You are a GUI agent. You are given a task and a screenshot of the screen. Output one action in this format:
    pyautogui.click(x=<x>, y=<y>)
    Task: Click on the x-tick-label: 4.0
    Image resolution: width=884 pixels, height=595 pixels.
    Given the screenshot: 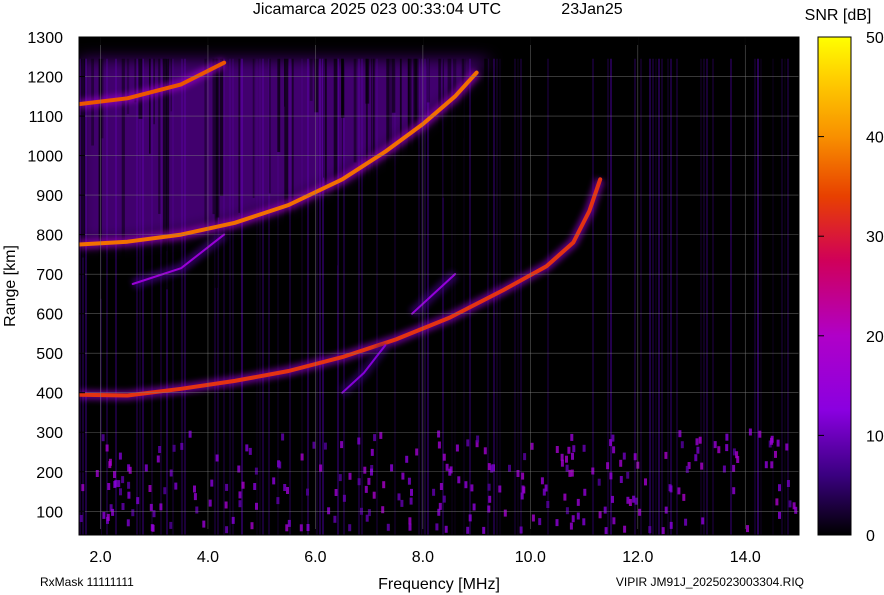 What is the action you would take?
    pyautogui.click(x=208, y=557)
    